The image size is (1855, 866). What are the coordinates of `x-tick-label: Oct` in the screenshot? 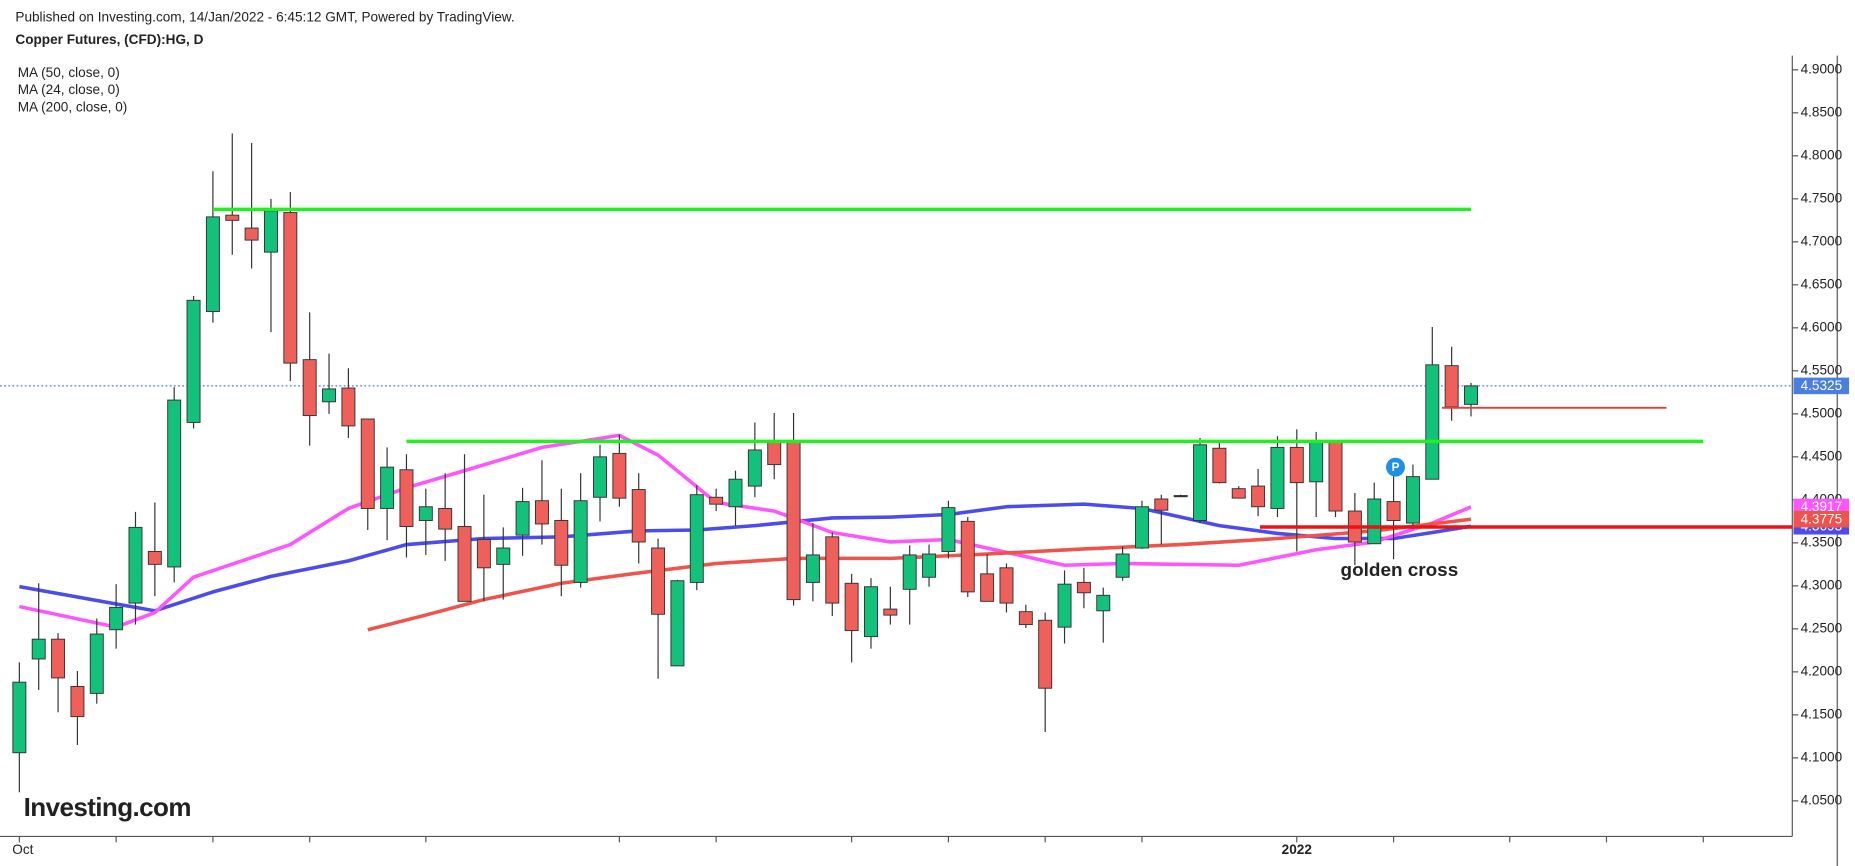 It's located at (22, 849).